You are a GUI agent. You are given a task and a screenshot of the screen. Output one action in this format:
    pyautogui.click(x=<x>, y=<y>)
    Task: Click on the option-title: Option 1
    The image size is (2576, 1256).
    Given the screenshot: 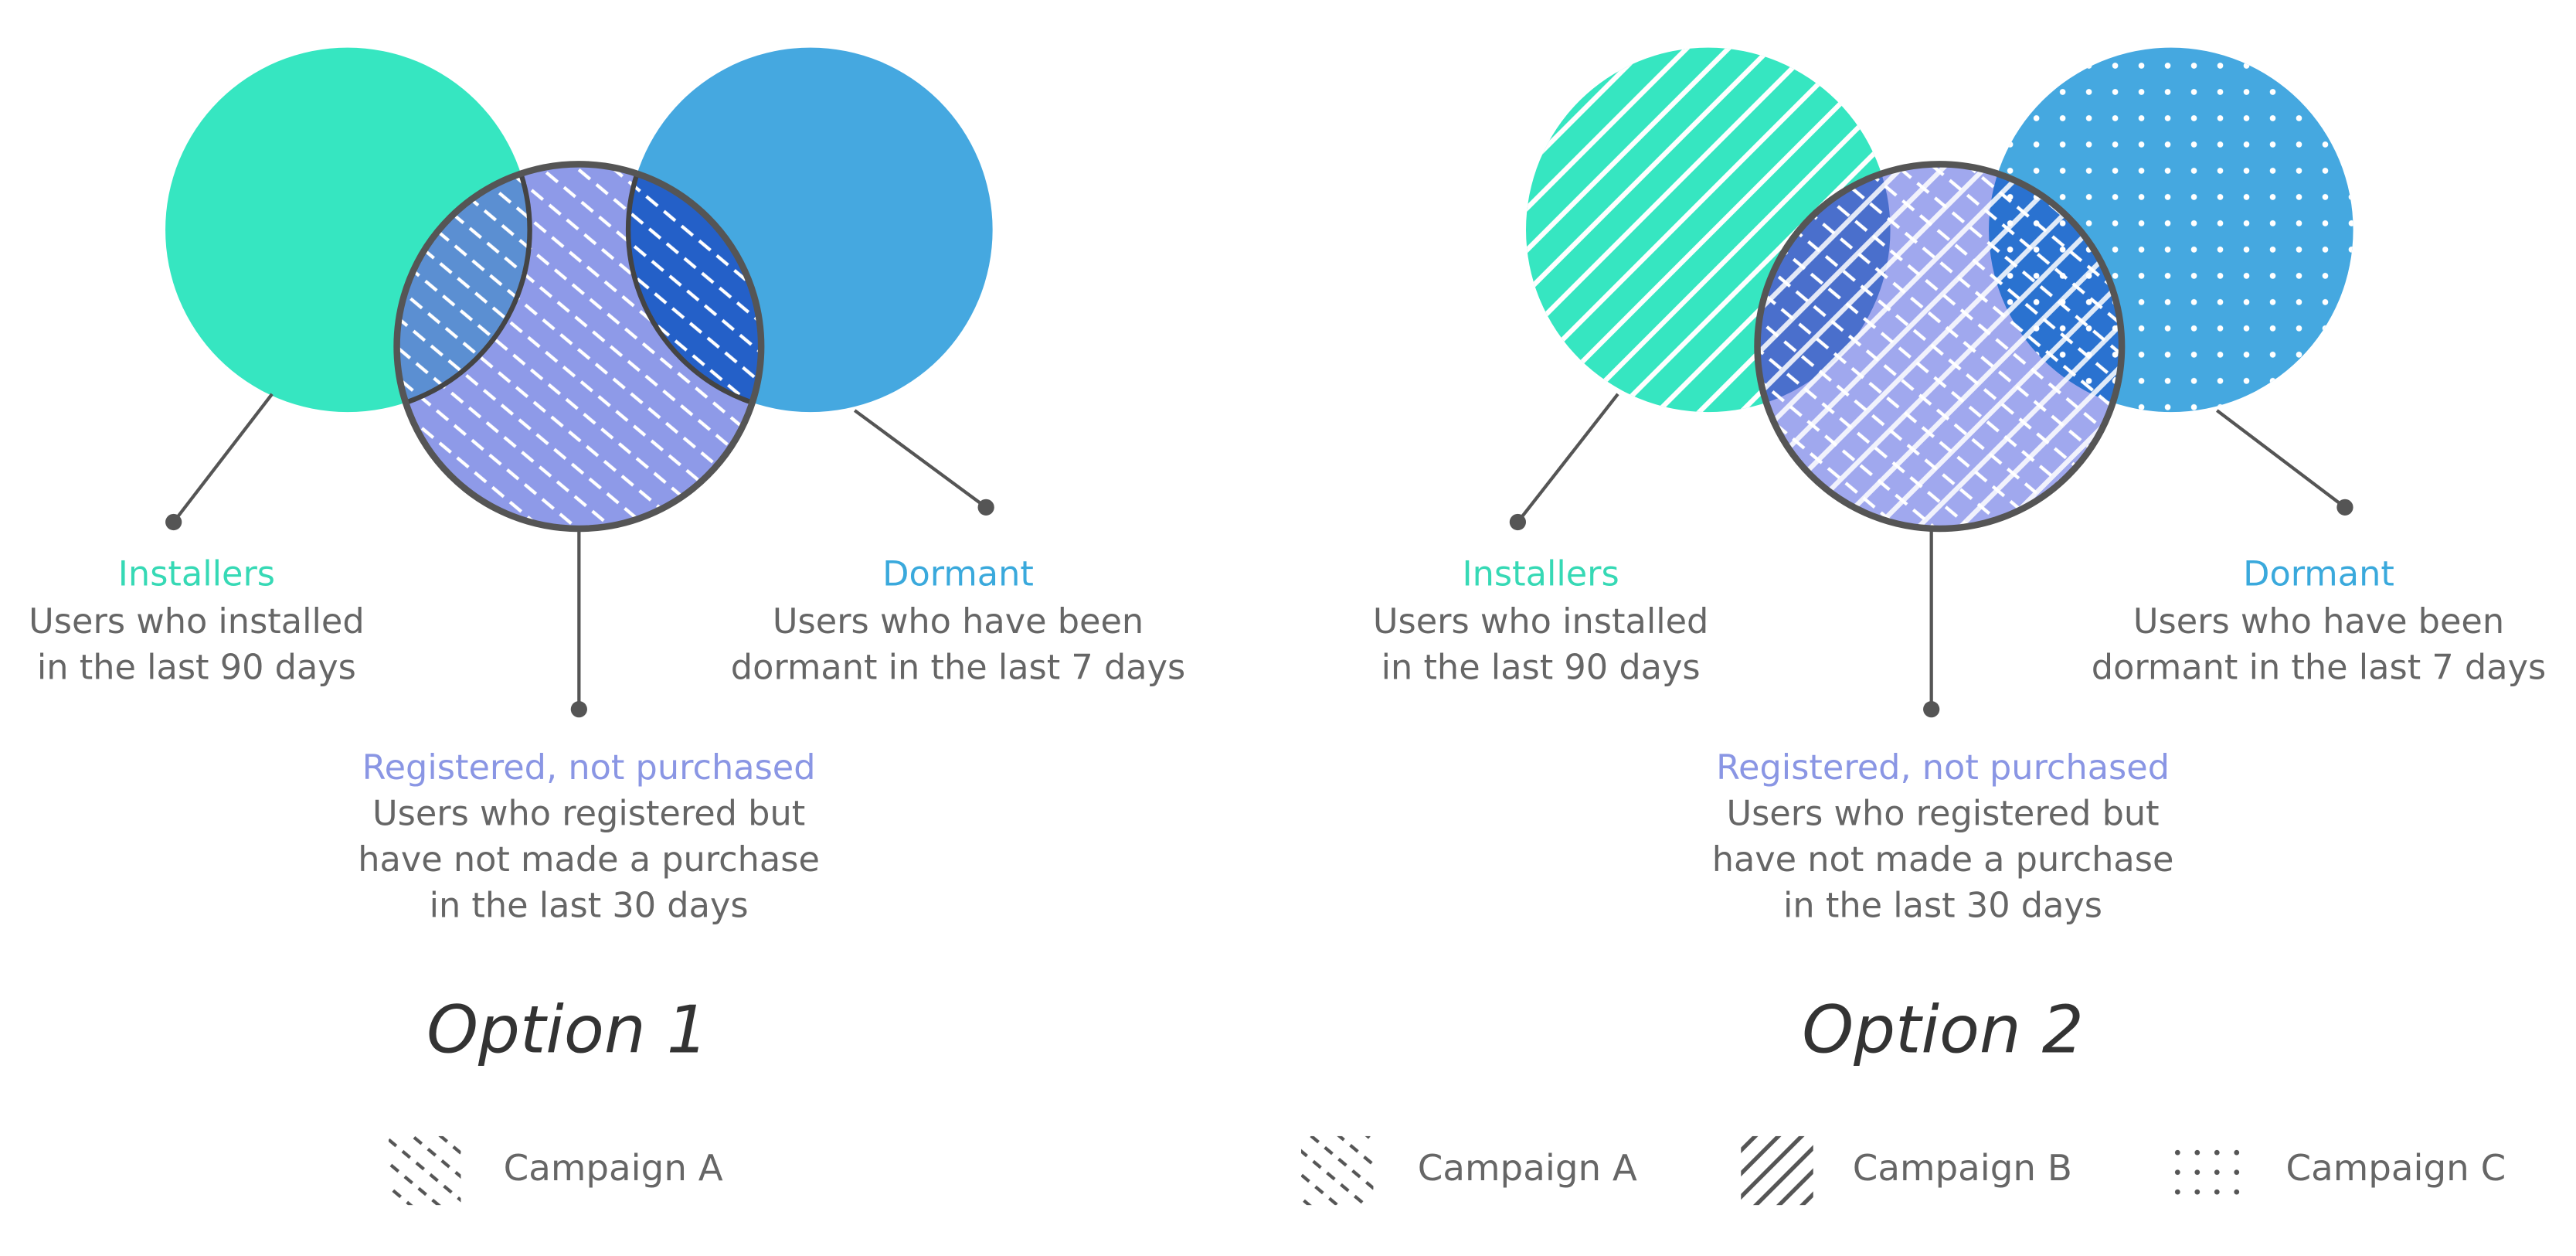 What is the action you would take?
    pyautogui.click(x=568, y=1030)
    